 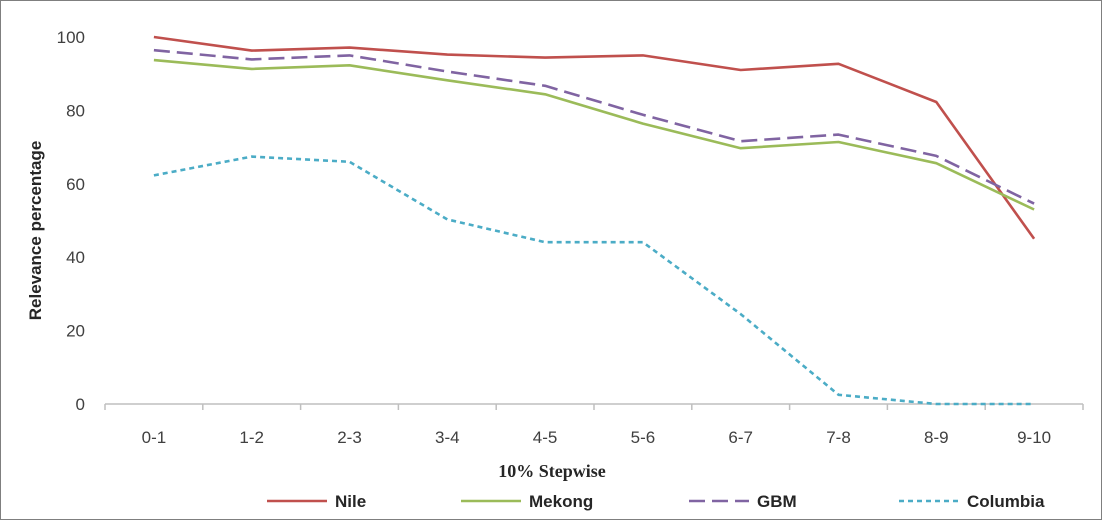 I want to click on y-axis-title: Relevance percentage, so click(x=35, y=231).